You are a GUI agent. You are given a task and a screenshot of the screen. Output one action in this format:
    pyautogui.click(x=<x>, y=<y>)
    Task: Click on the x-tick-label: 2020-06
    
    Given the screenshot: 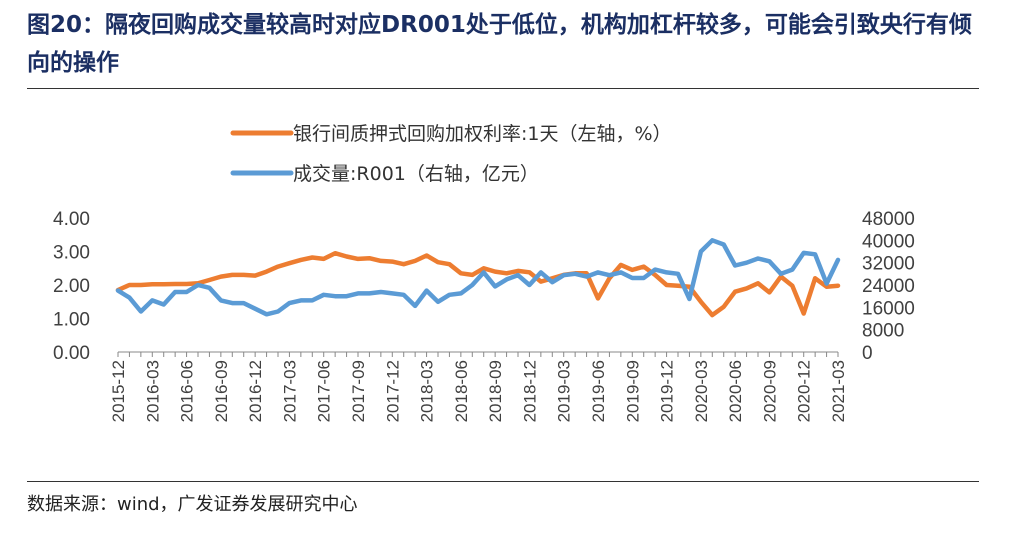 What is the action you would take?
    pyautogui.click(x=735, y=391)
    